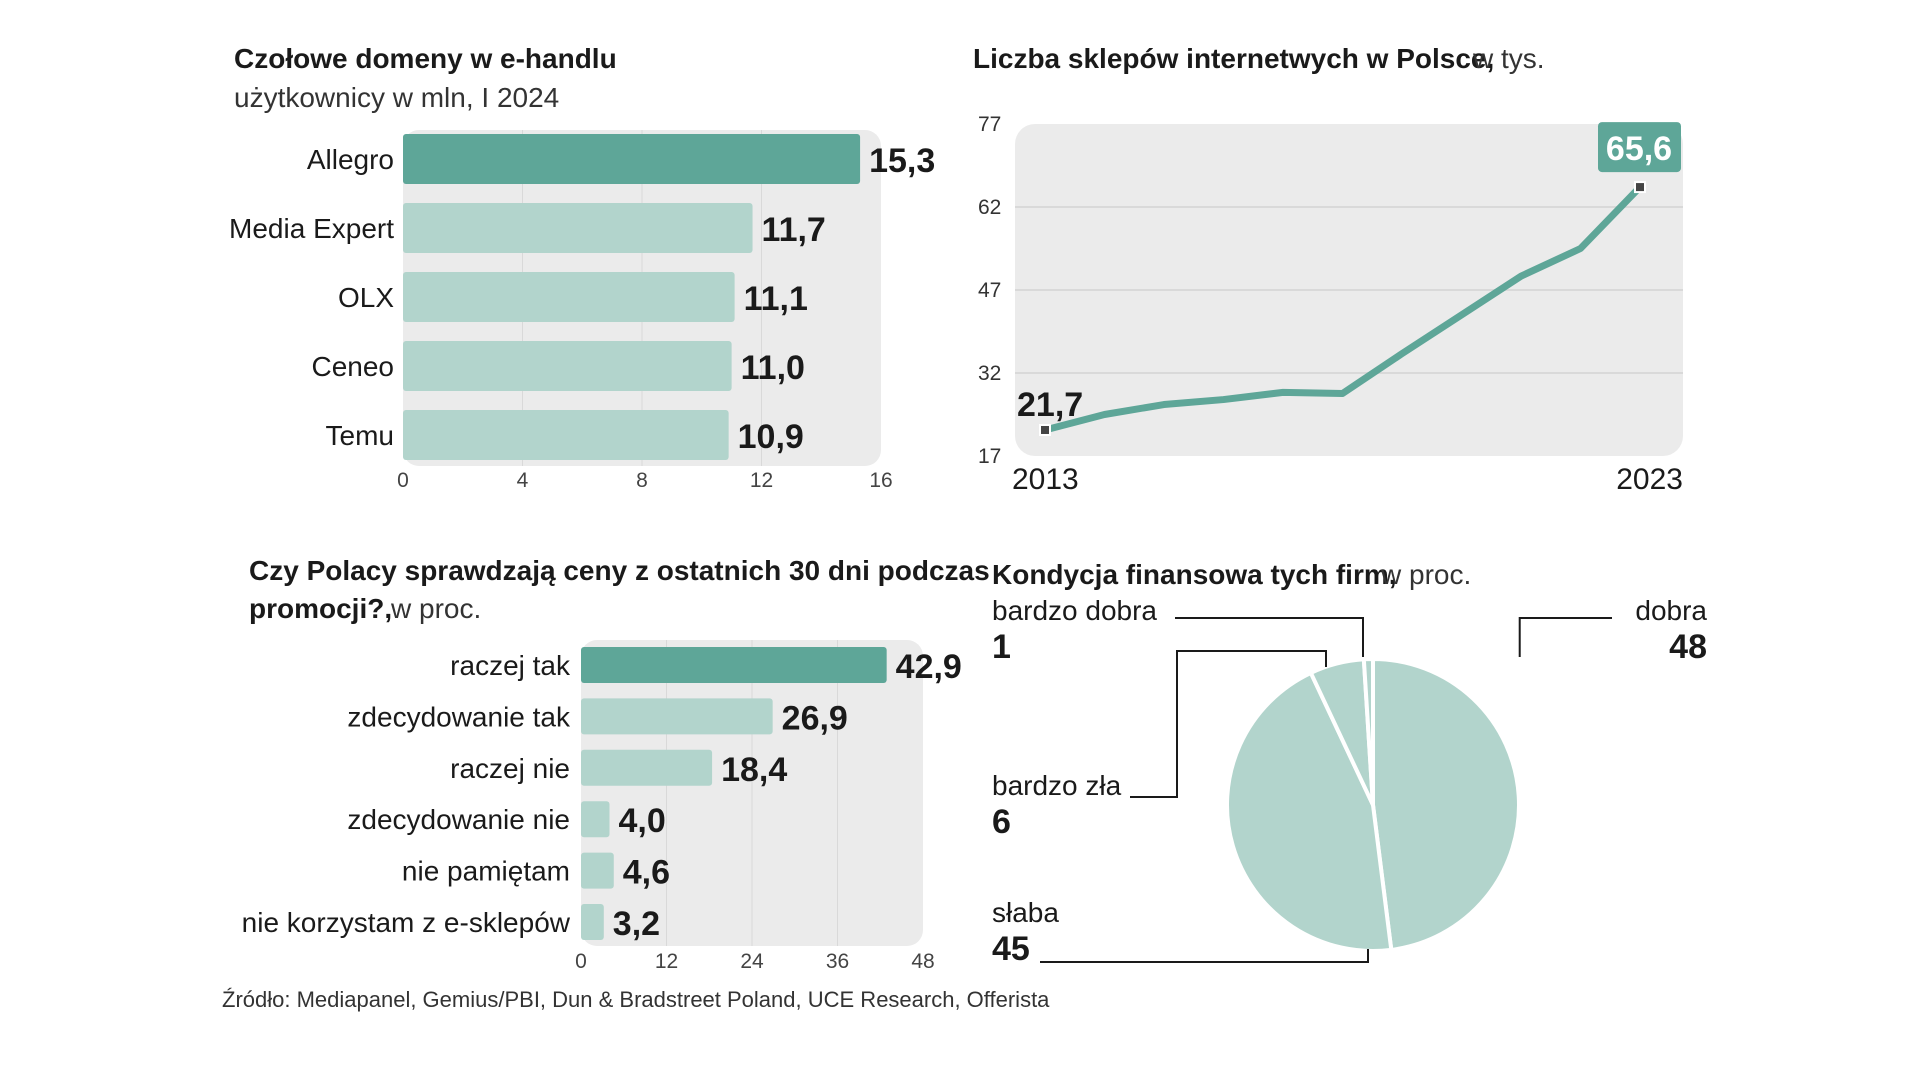 This screenshot has height=1085, width=1920. What do you see at coordinates (1671, 610) in the screenshot?
I see `slice-name-label: dobra` at bounding box center [1671, 610].